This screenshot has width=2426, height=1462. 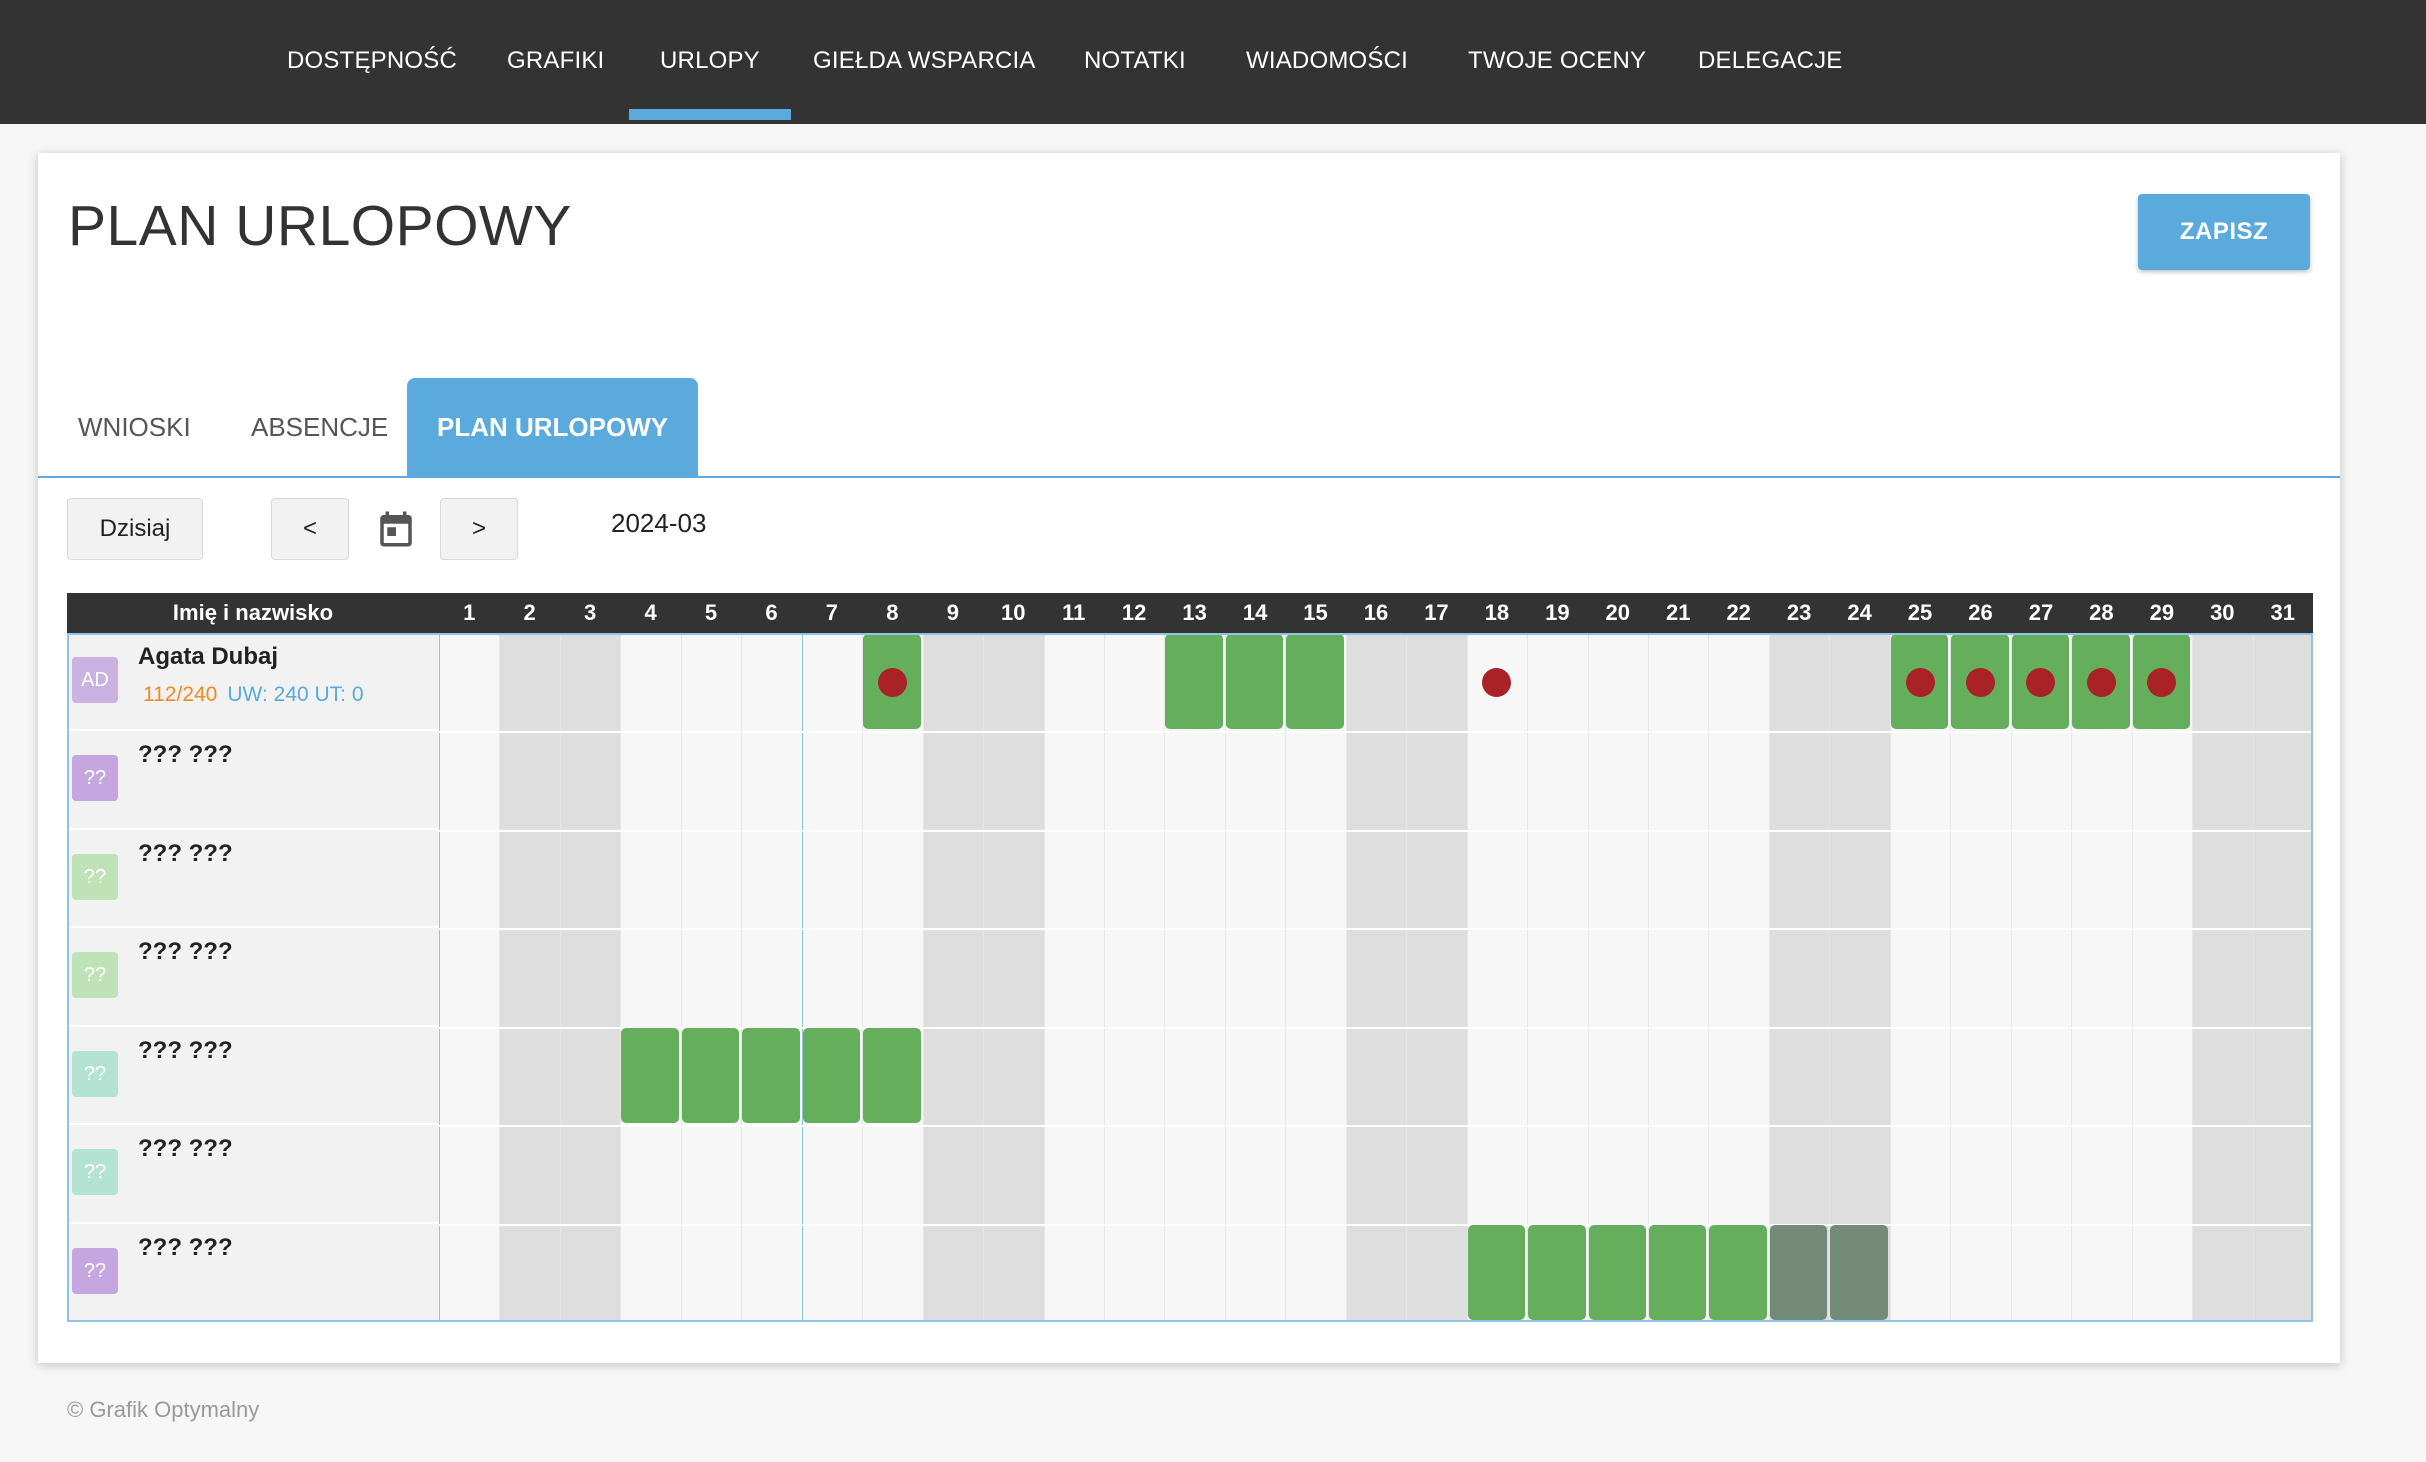 I want to click on day-header: 9, so click(x=952, y=612).